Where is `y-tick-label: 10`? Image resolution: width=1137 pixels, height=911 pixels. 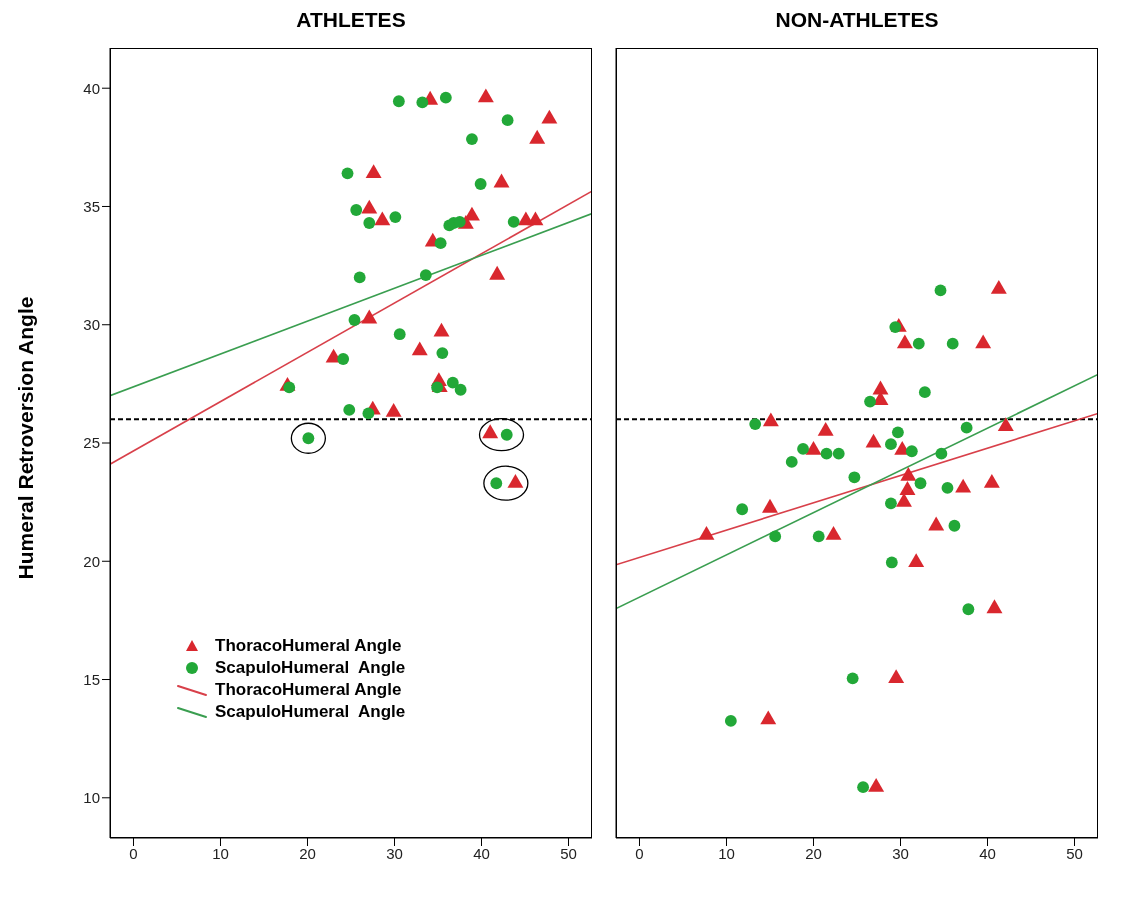
y-tick-label: 10 is located at coordinates (91, 798).